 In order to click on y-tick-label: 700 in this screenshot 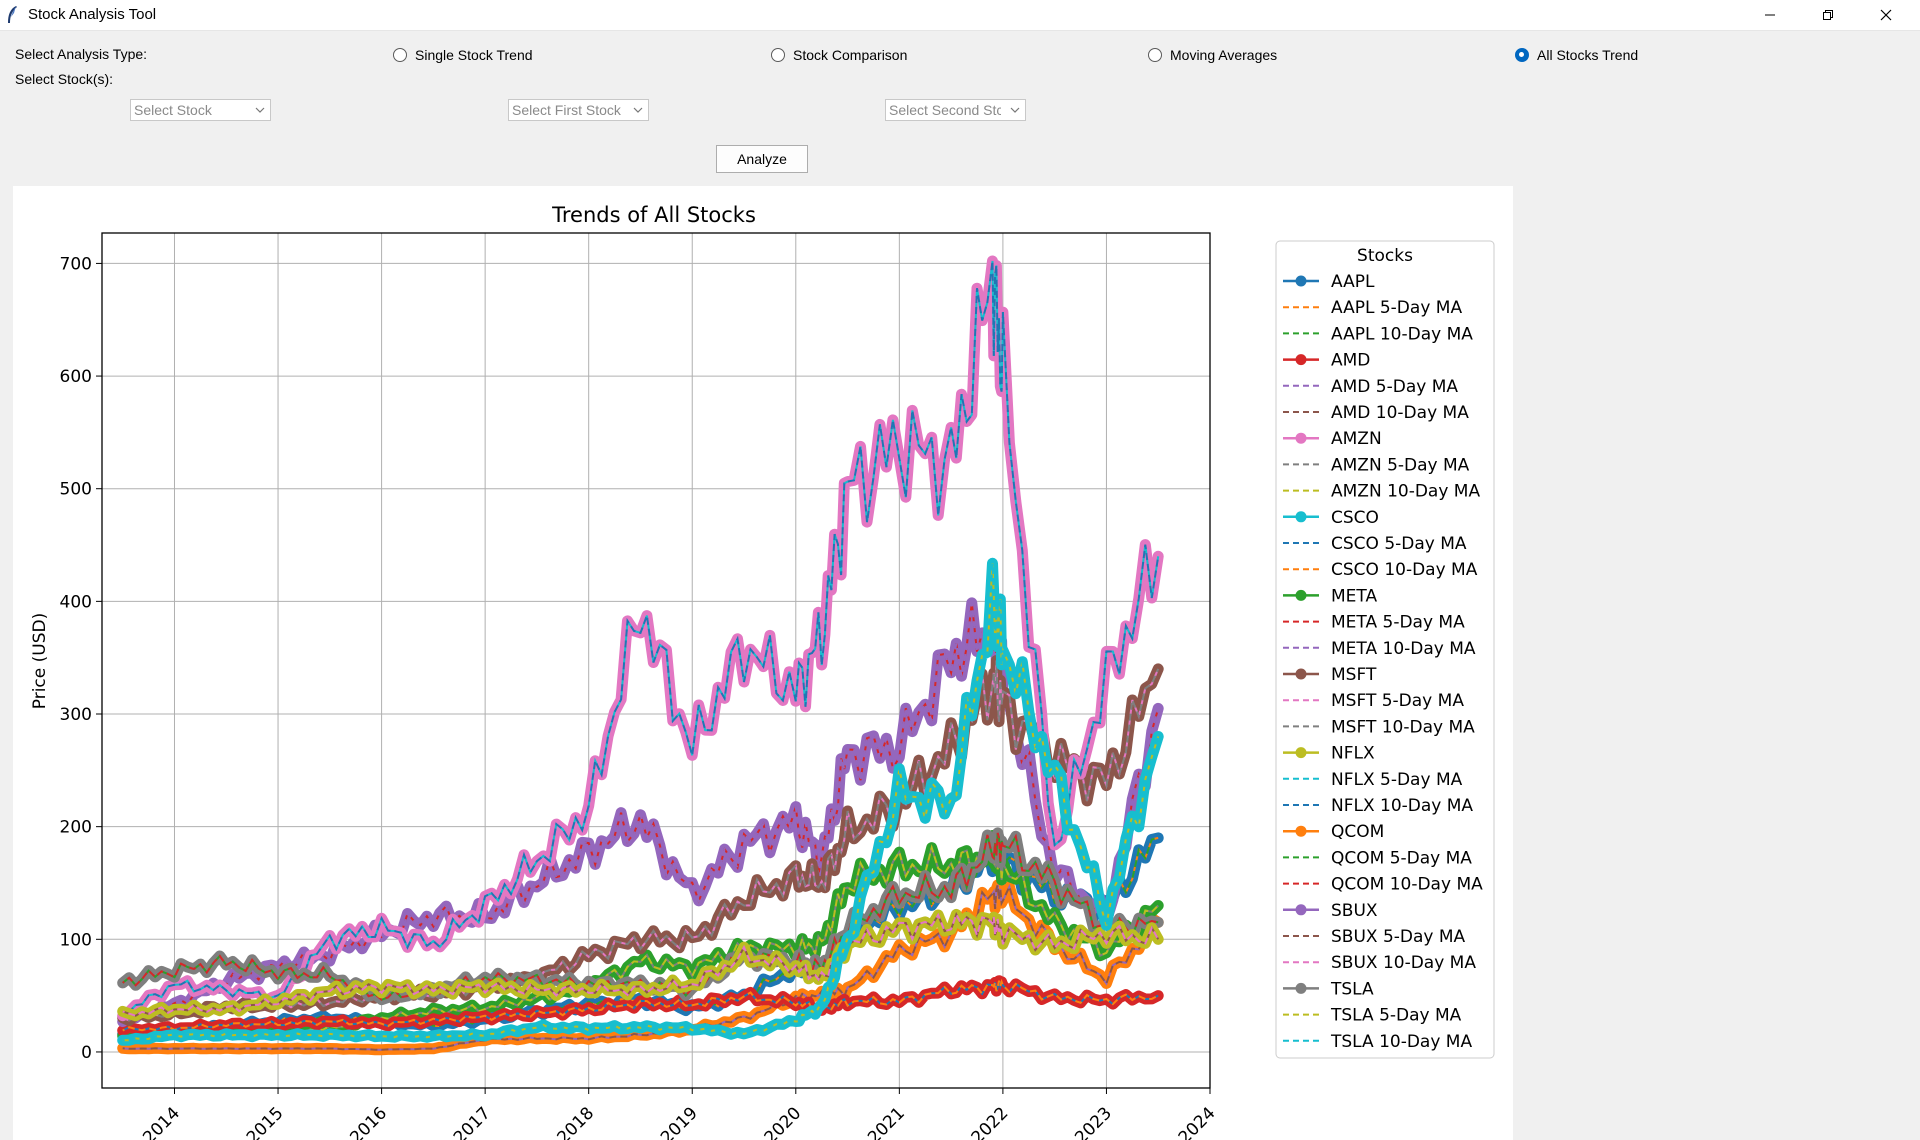, I will do `click(76, 264)`.